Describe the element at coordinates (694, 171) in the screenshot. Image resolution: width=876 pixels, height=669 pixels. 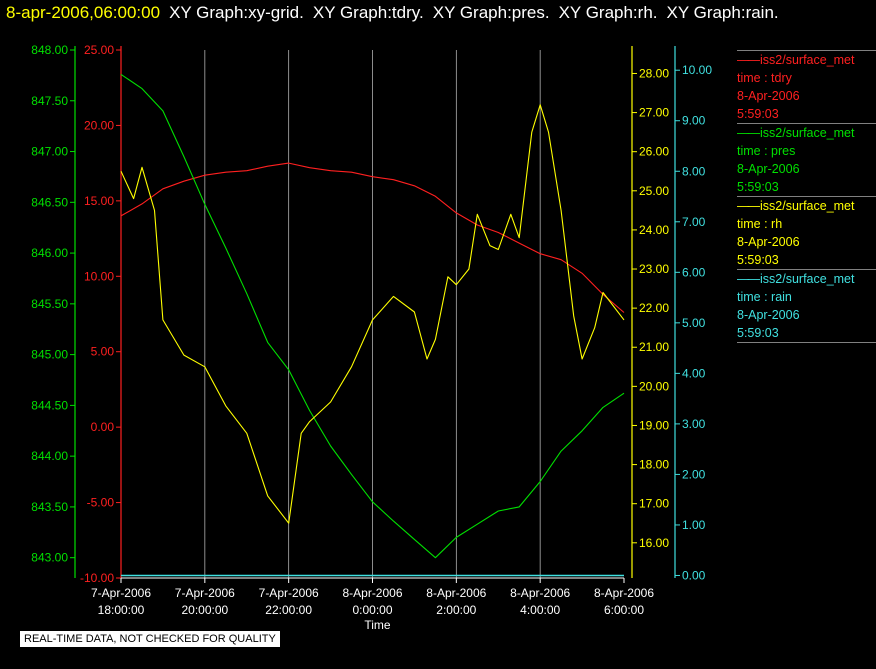
I see `rain-tick-label: 8.00` at that location.